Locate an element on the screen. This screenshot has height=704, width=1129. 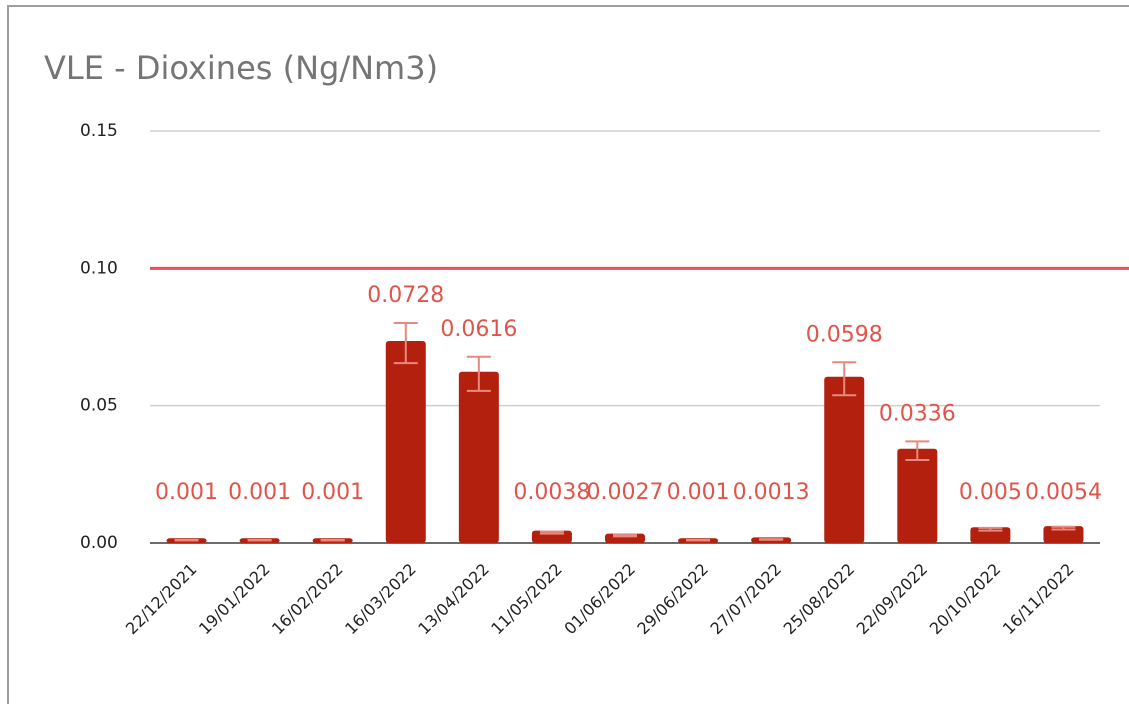
y-tick-label: 0.10 is located at coordinates (99, 268).